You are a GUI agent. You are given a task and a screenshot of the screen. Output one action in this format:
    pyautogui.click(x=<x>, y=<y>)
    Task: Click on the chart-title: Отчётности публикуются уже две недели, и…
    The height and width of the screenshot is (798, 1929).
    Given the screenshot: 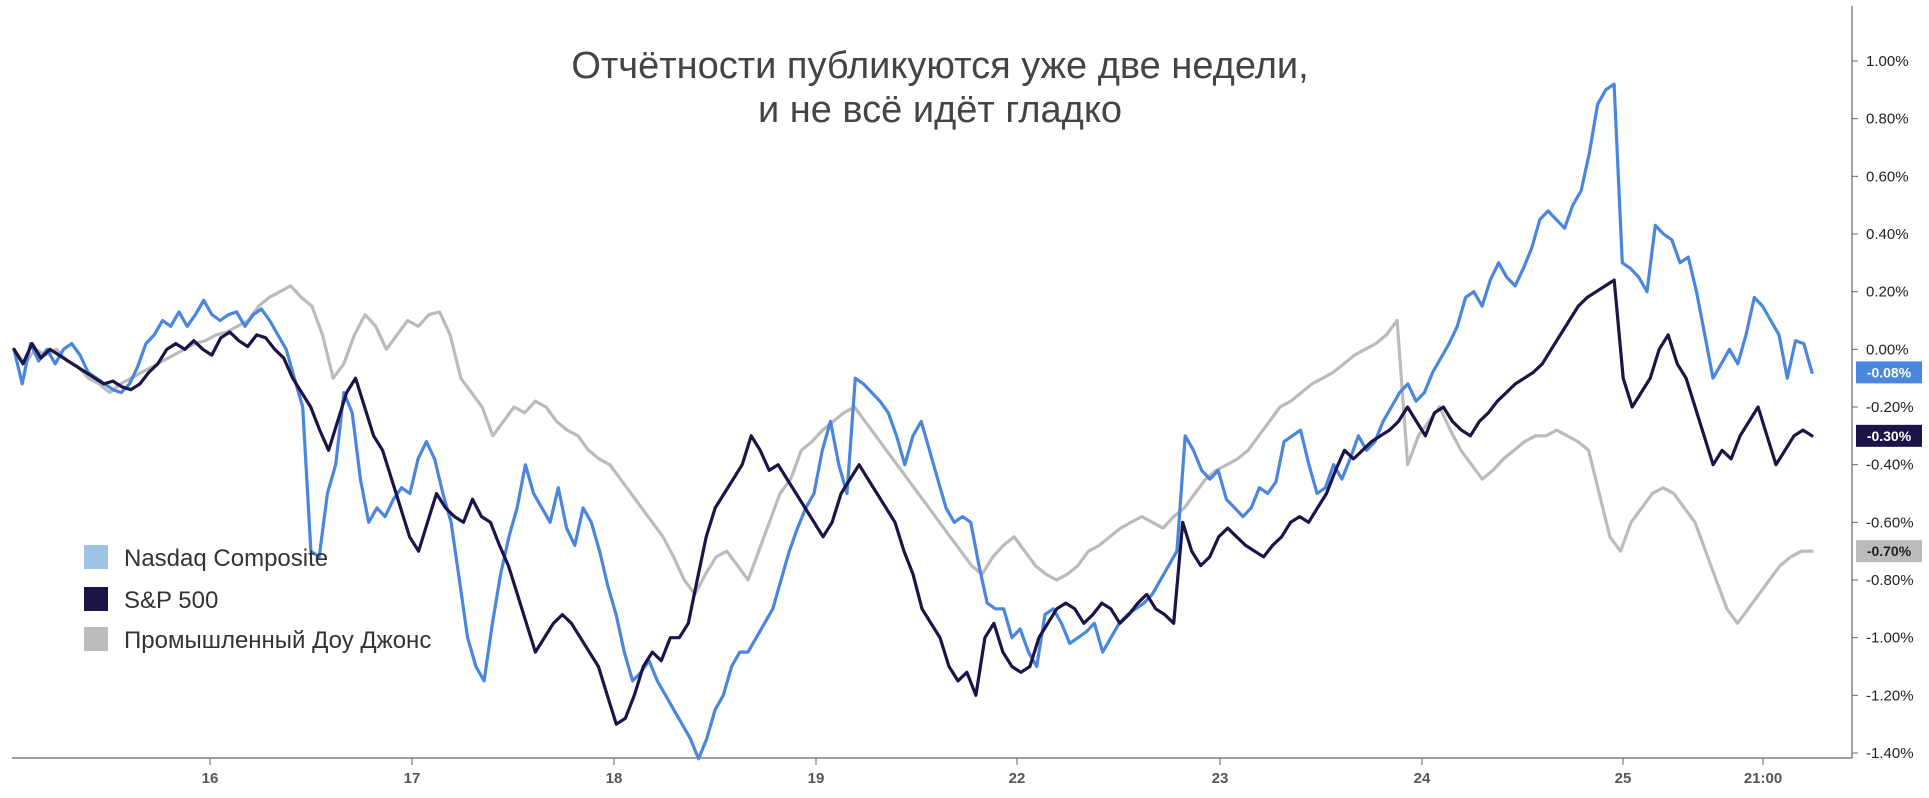 What is the action you would take?
    pyautogui.click(x=939, y=88)
    